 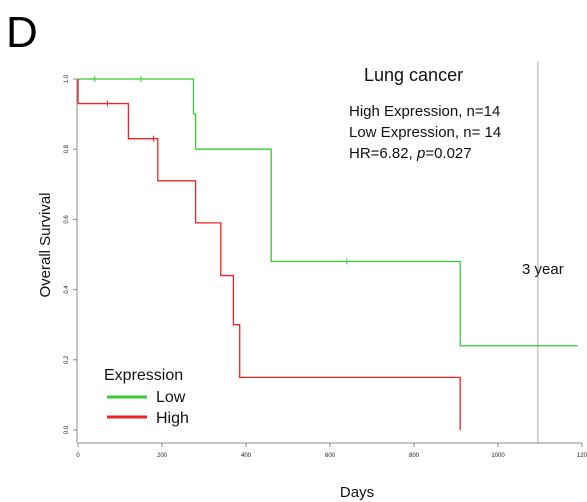 What do you see at coordinates (172, 418) in the screenshot?
I see `legend-label-high: High` at bounding box center [172, 418].